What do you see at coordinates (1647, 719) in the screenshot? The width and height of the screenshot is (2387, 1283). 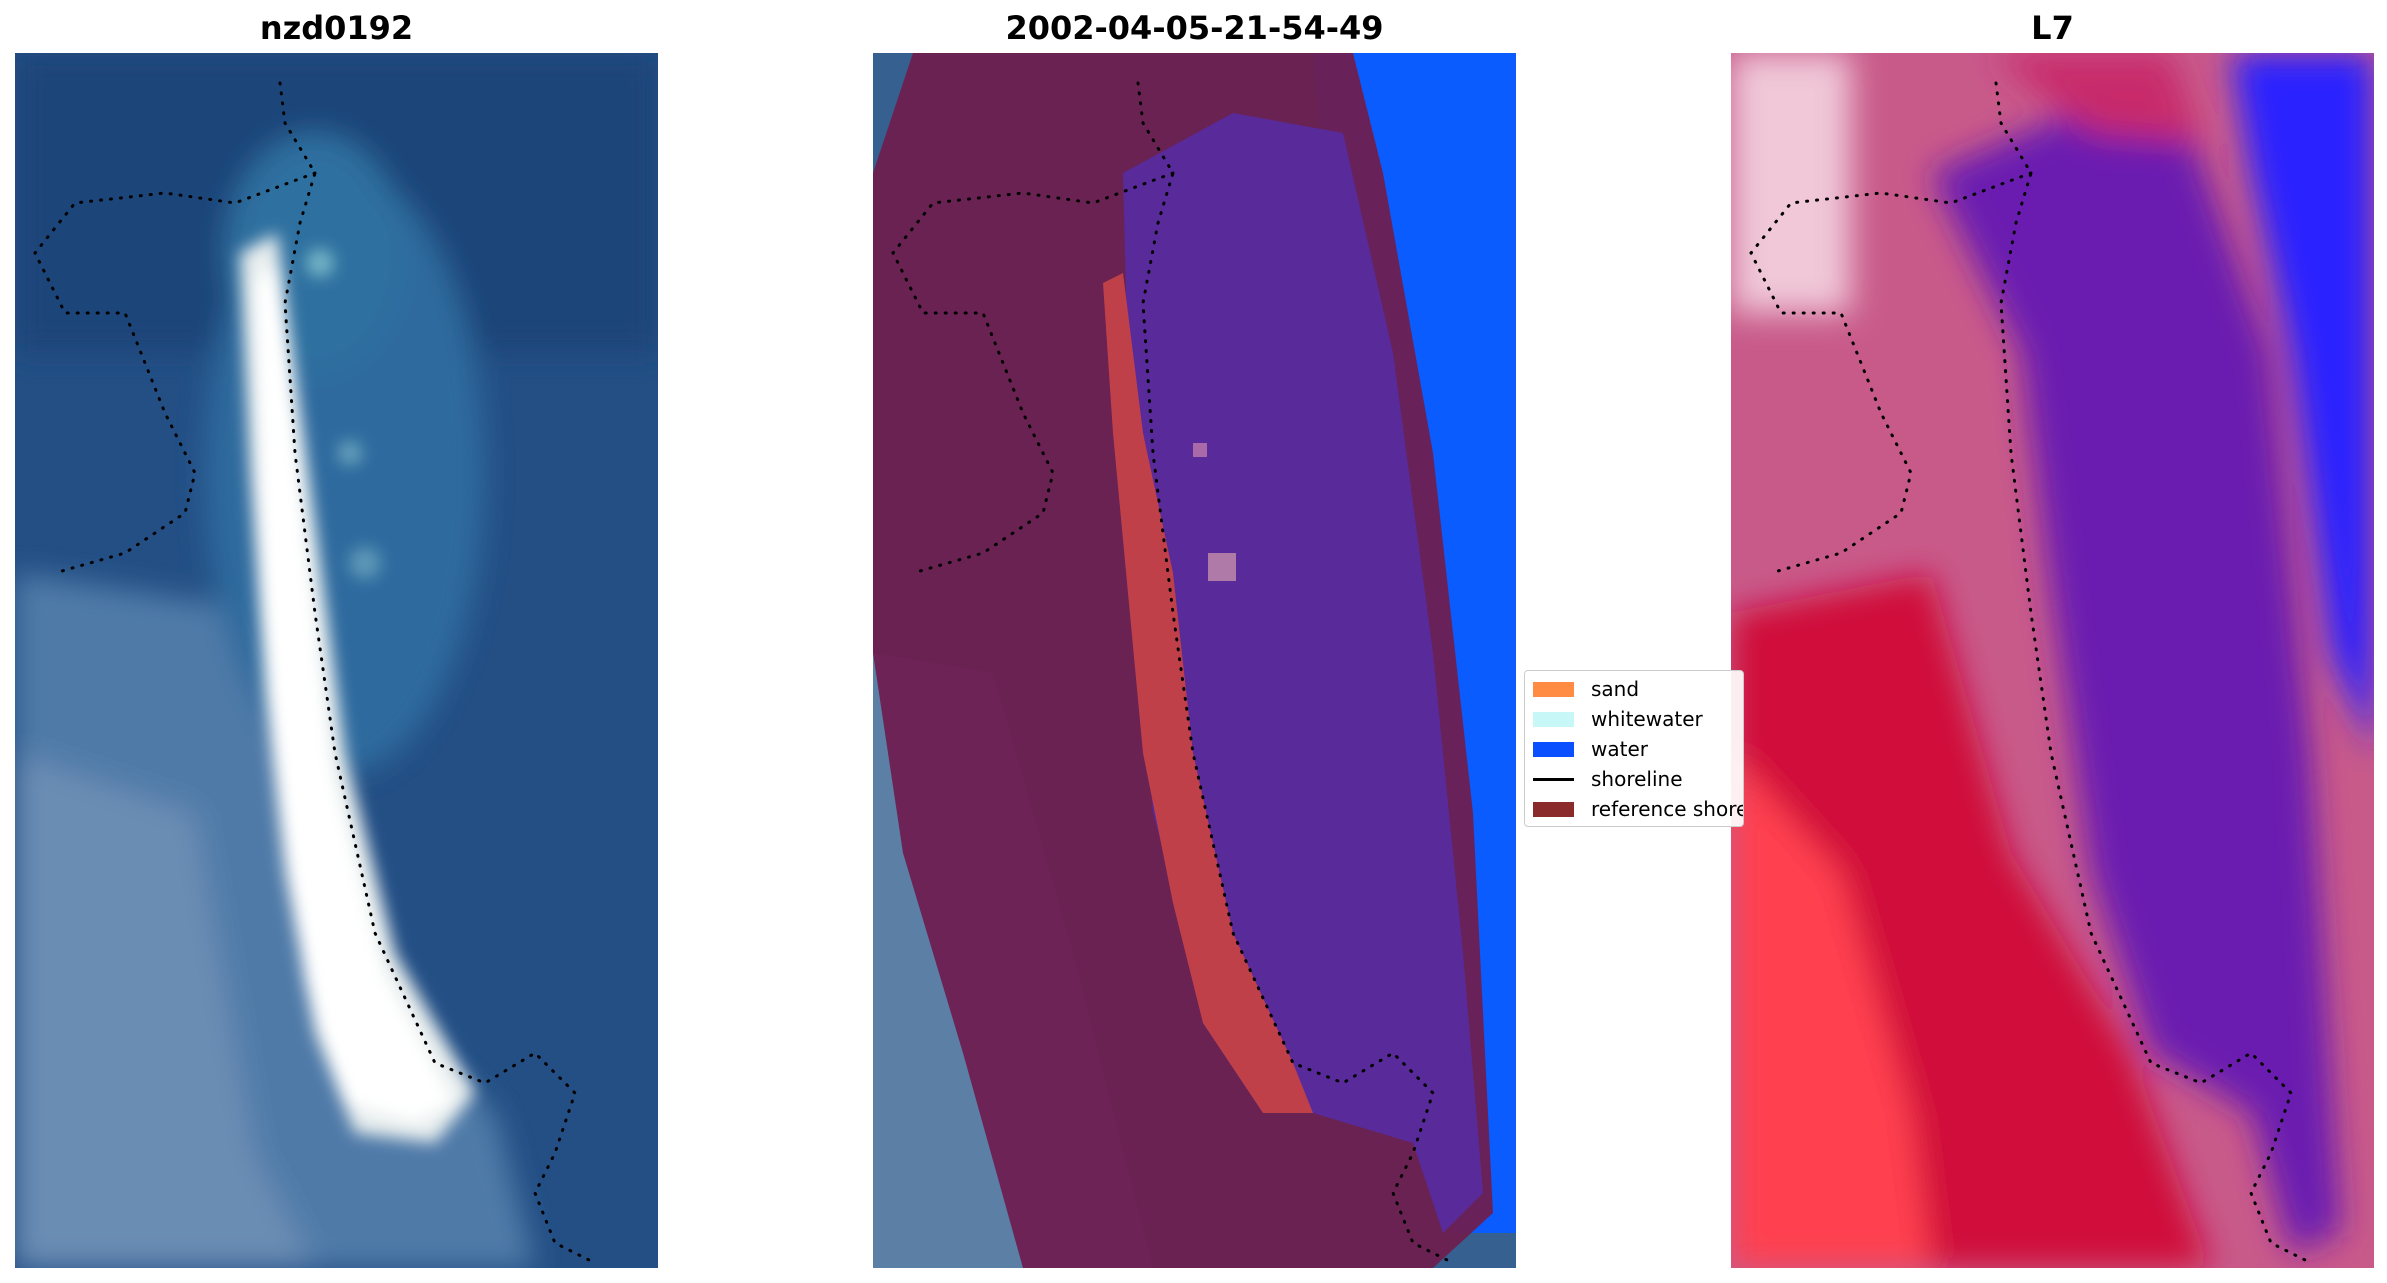 I see `legend-label: whitewater` at bounding box center [1647, 719].